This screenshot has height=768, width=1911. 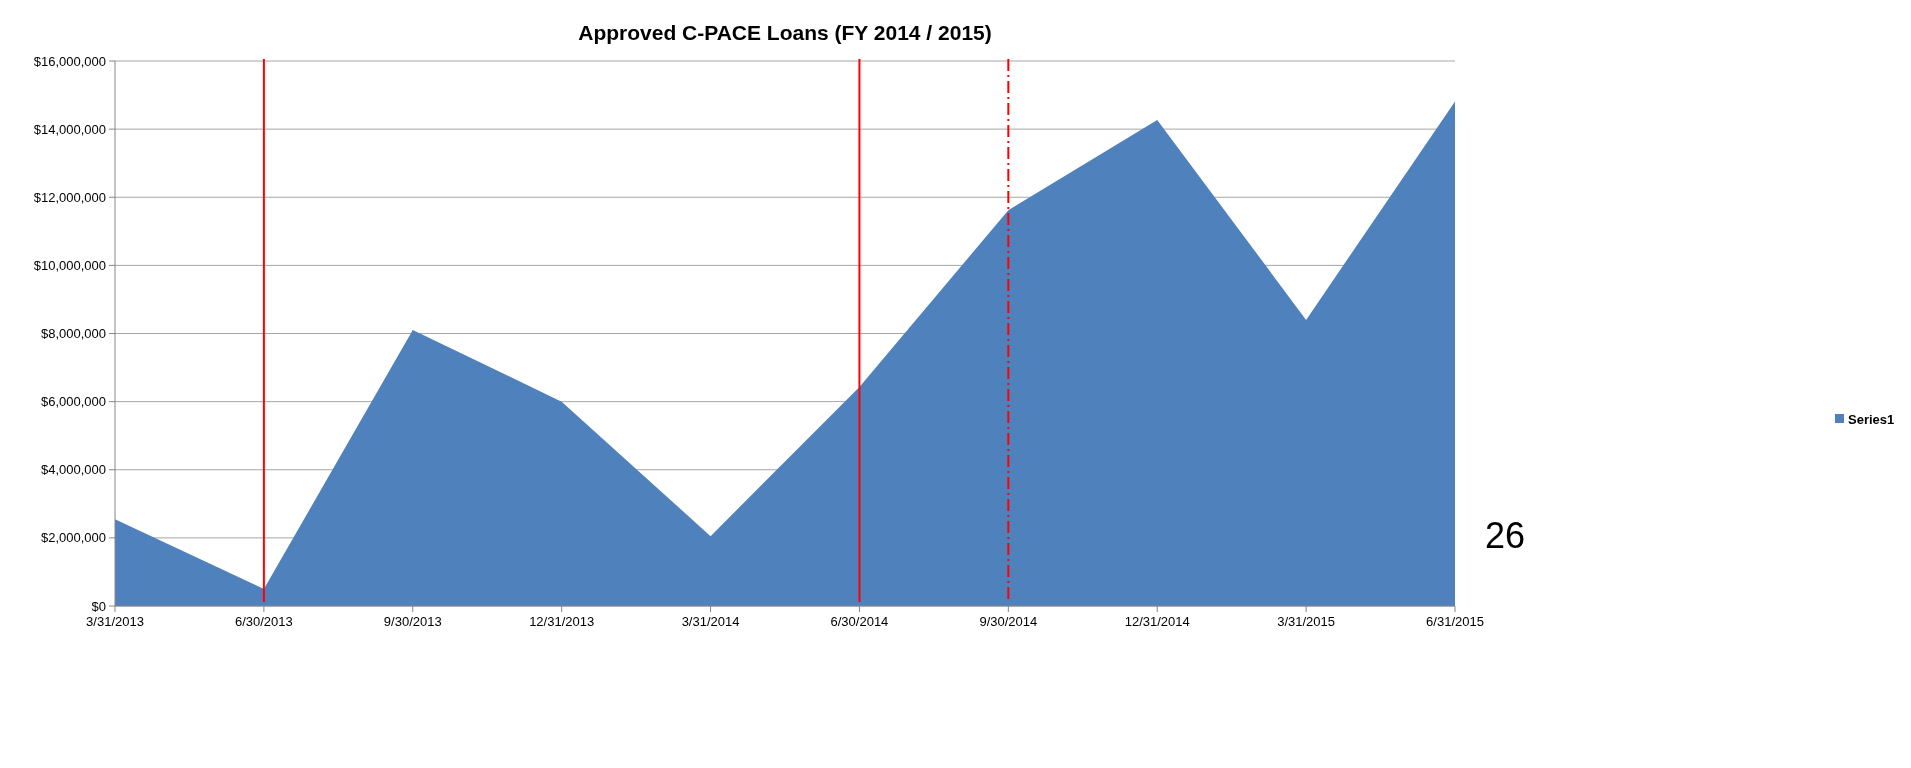 What do you see at coordinates (412, 621) in the screenshot?
I see `x-tick-label: 9/30/2013` at bounding box center [412, 621].